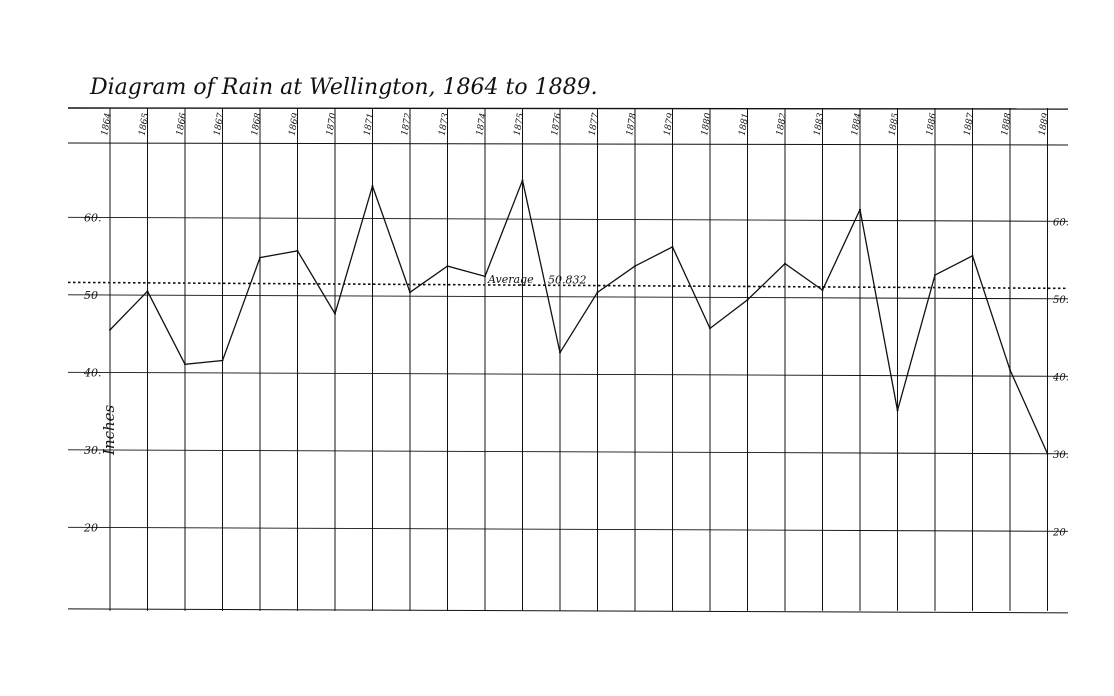 The image size is (1114, 696). What do you see at coordinates (1061, 300) in the screenshot?
I see `y-tick-right: 50.` at bounding box center [1061, 300].